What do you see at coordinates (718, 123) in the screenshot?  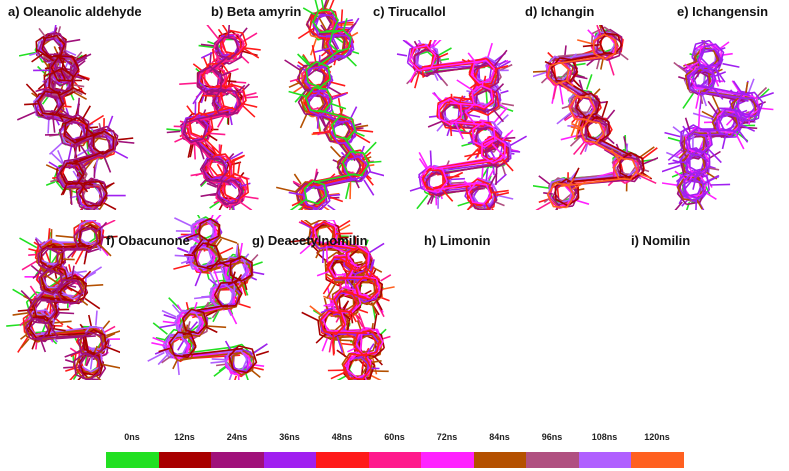 I see `molecule-overlay-f` at bounding box center [718, 123].